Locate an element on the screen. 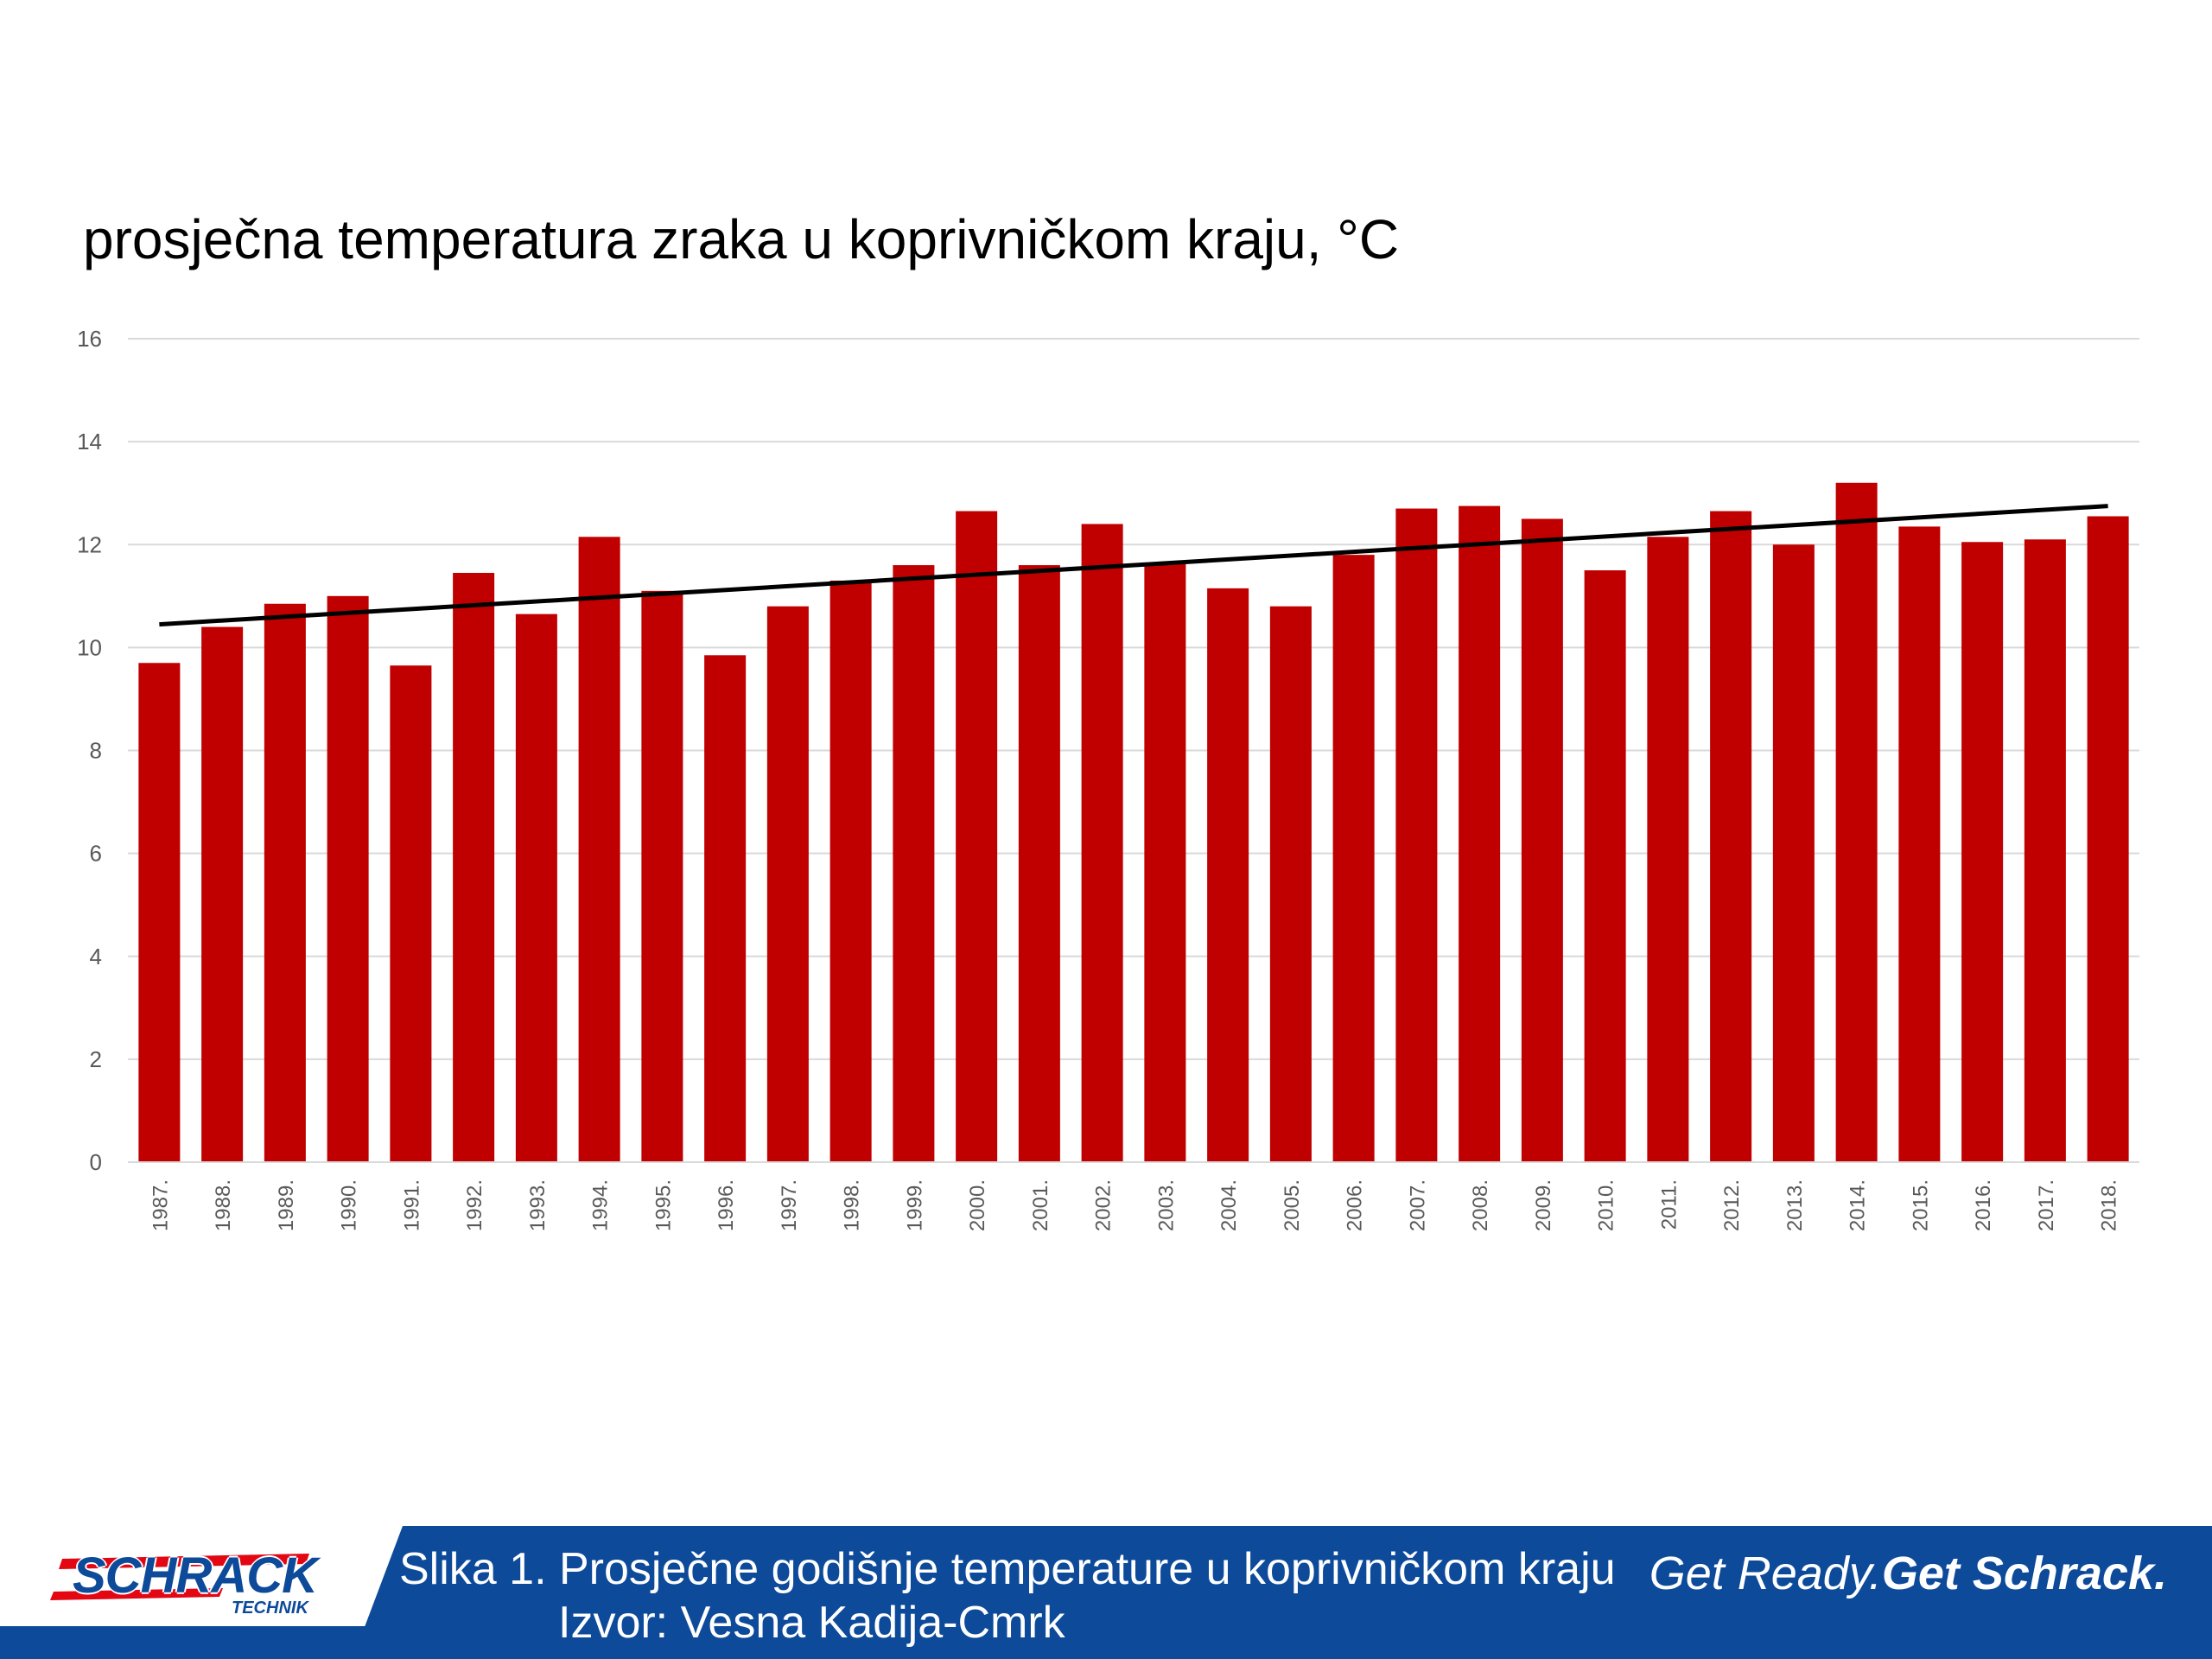 The width and height of the screenshot is (2212, 1659). logo-red-swoosh is located at coordinates (184, 1561).